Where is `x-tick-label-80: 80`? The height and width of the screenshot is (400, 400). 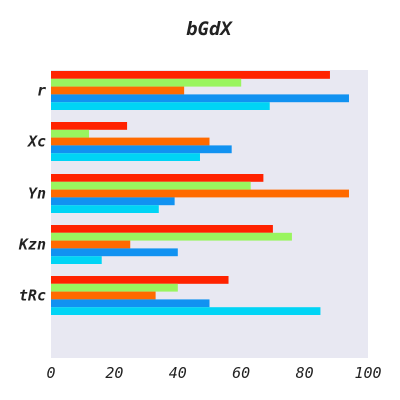
x-tick-label-80: 80 is located at coordinates (305, 373).